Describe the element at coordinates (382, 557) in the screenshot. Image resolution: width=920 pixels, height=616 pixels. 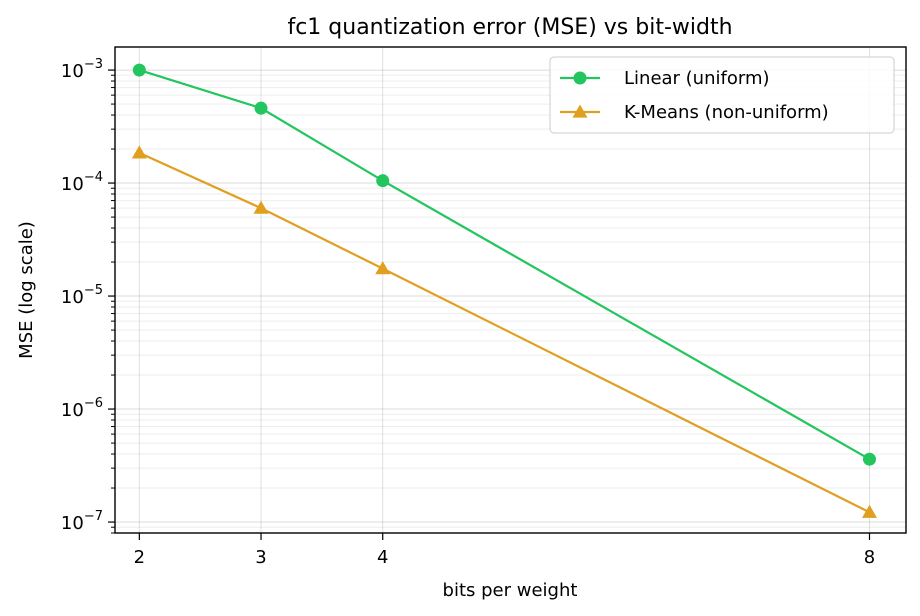
I see `x-tick-label: 4` at that location.